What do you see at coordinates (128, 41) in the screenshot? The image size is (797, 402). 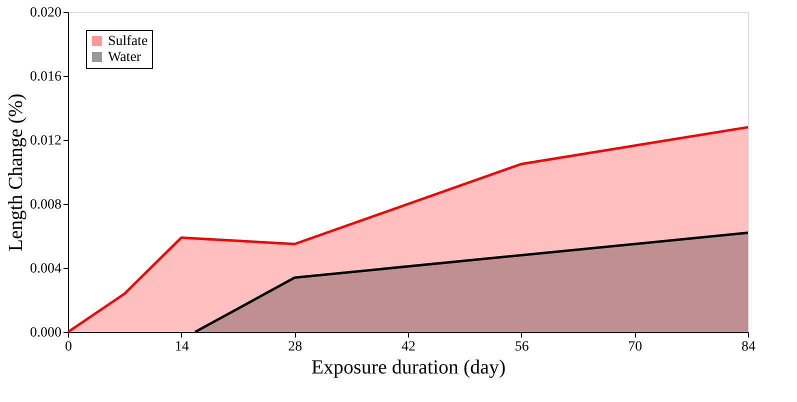 I see `legend-label: Sulfate` at bounding box center [128, 41].